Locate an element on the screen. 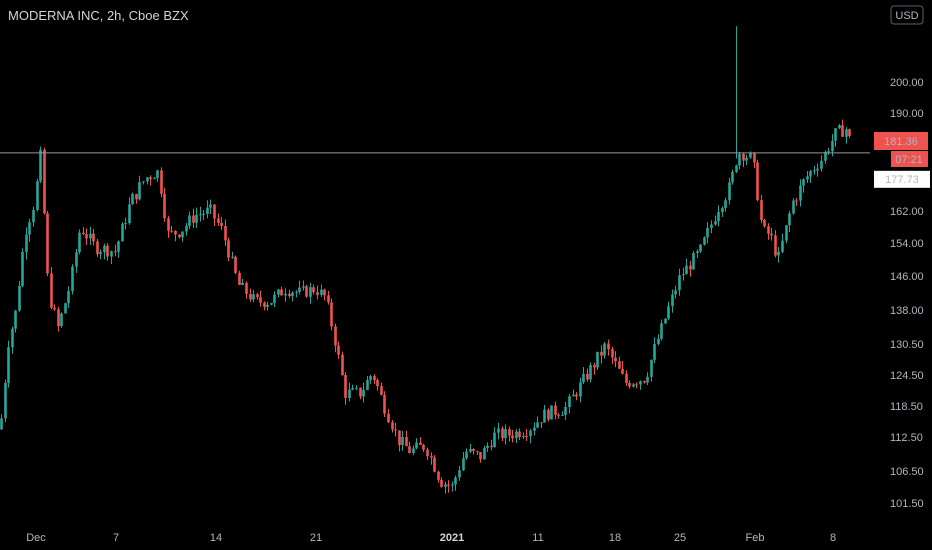  crosshair-price-label: 177.73 is located at coordinates (902, 180).